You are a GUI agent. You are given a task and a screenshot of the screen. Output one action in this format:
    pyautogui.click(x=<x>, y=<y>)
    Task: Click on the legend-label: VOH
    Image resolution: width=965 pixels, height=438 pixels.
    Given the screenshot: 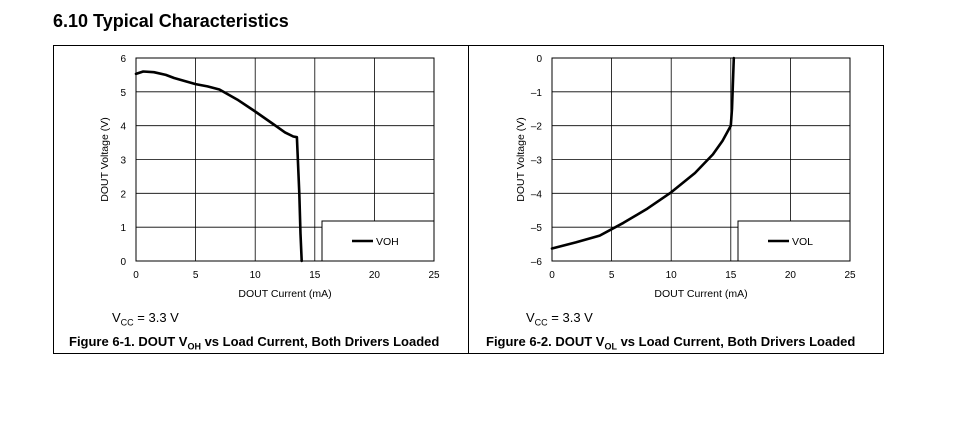 What is the action you would take?
    pyautogui.click(x=387, y=242)
    